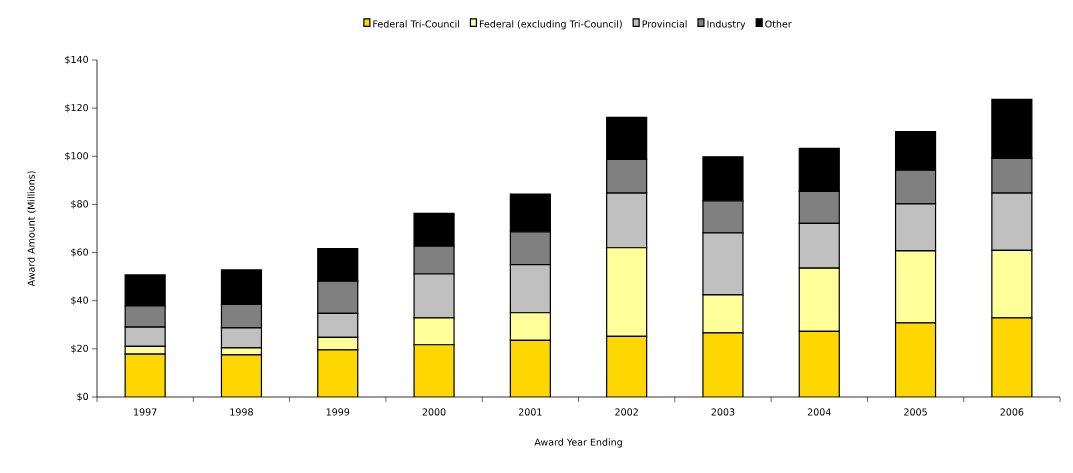 Image resolution: width=1073 pixels, height=473 pixels. Describe the element at coordinates (241, 412) in the screenshot. I see `x-tick-label: 1998` at that location.